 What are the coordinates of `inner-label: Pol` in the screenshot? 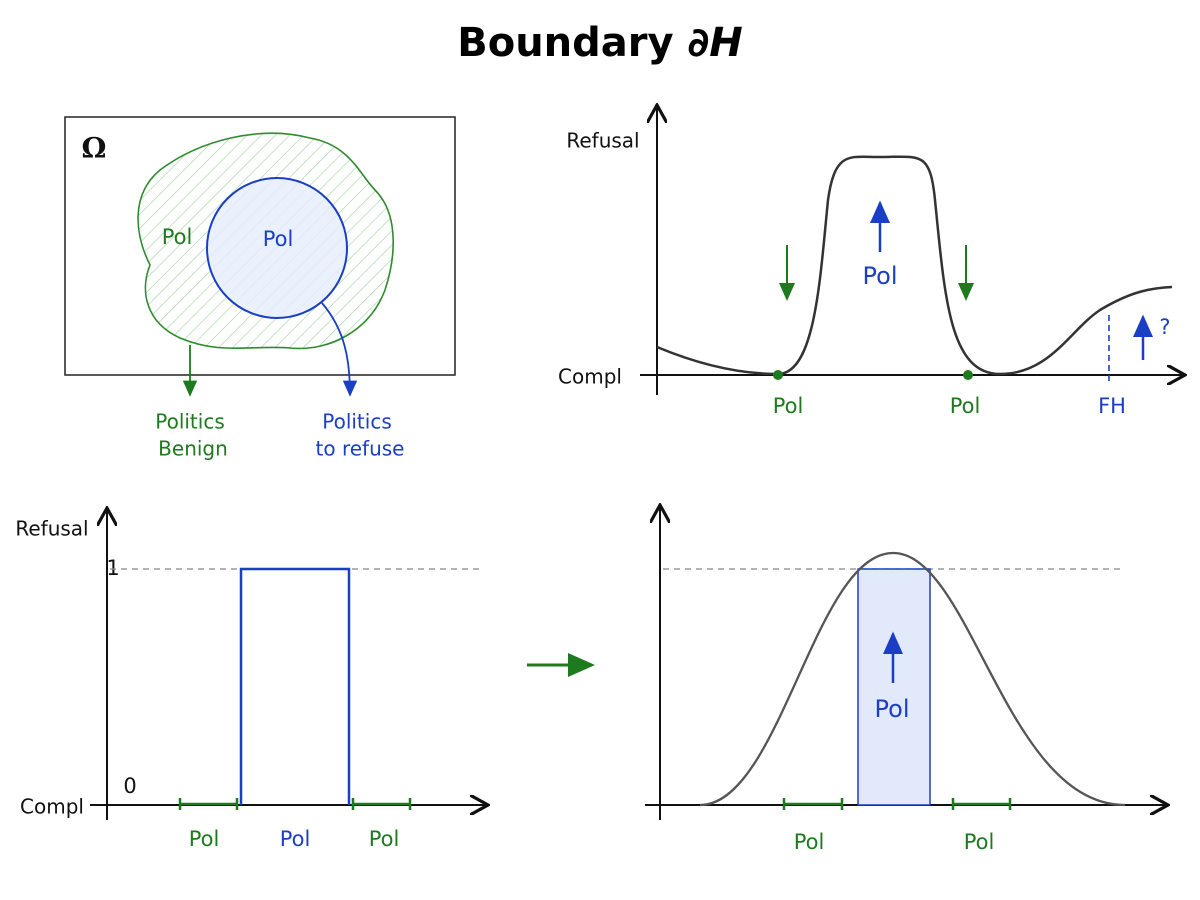 It's located at (278, 239).